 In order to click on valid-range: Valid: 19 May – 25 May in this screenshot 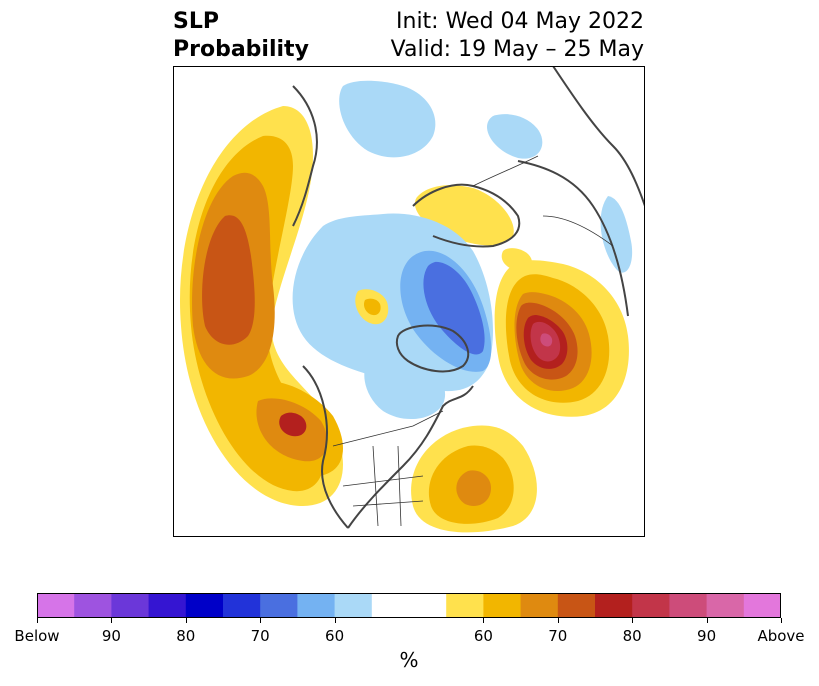, I will do `click(517, 49)`.